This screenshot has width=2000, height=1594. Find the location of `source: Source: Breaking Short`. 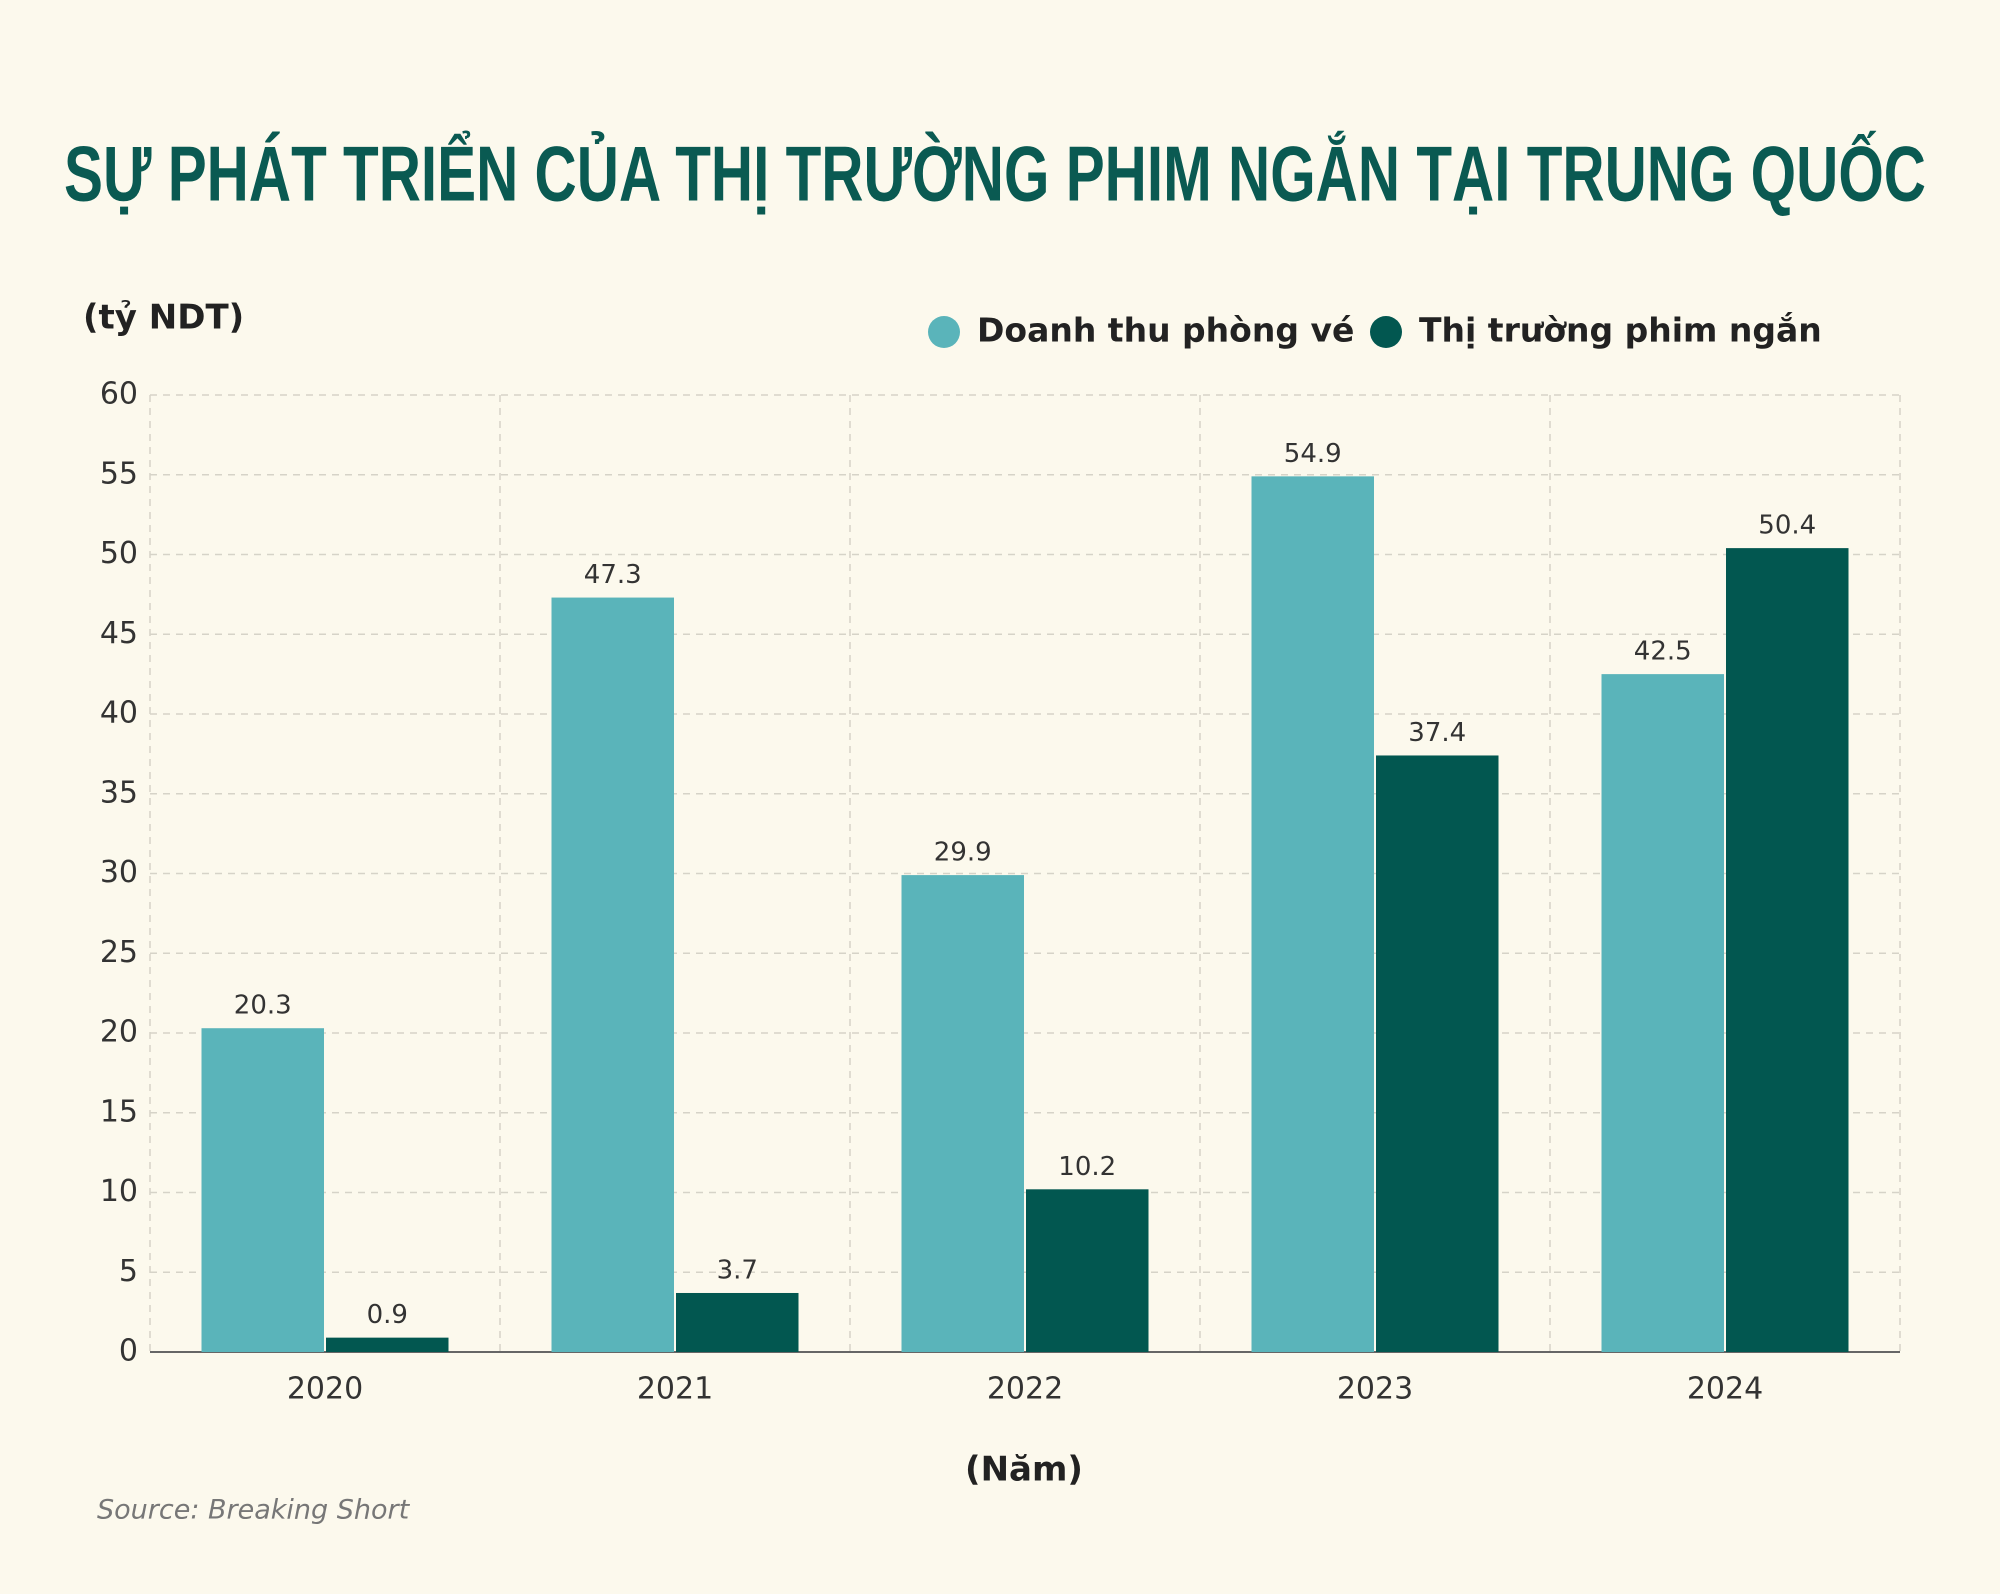

source: Source: Breaking Short is located at coordinates (254, 1510).